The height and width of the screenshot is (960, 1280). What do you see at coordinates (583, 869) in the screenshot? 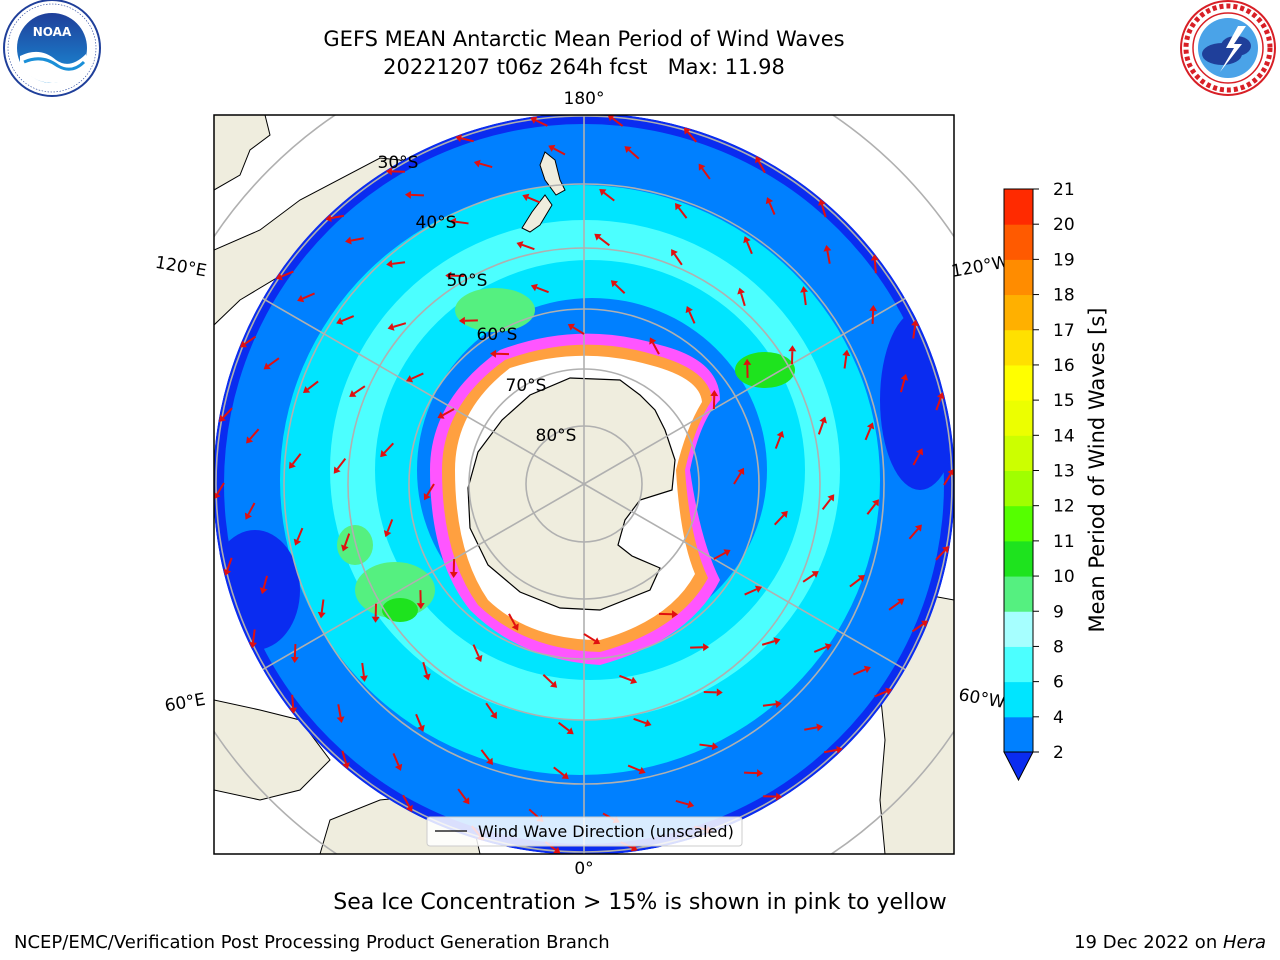
I see `lon-label-0: 0°` at bounding box center [583, 869].